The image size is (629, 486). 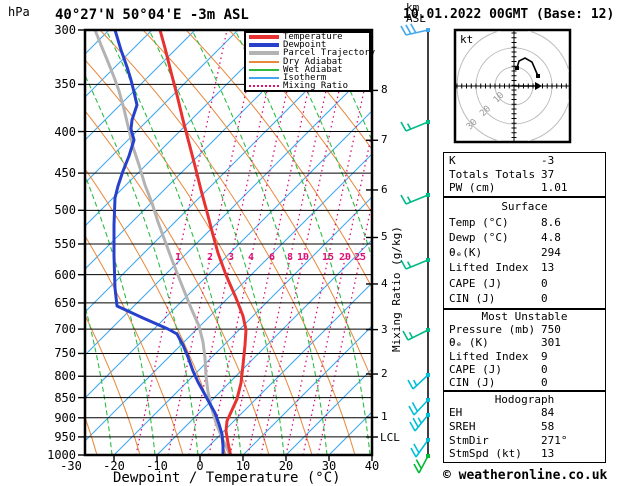 I want to click on pressure-tick-label: 350, so click(x=65, y=84).